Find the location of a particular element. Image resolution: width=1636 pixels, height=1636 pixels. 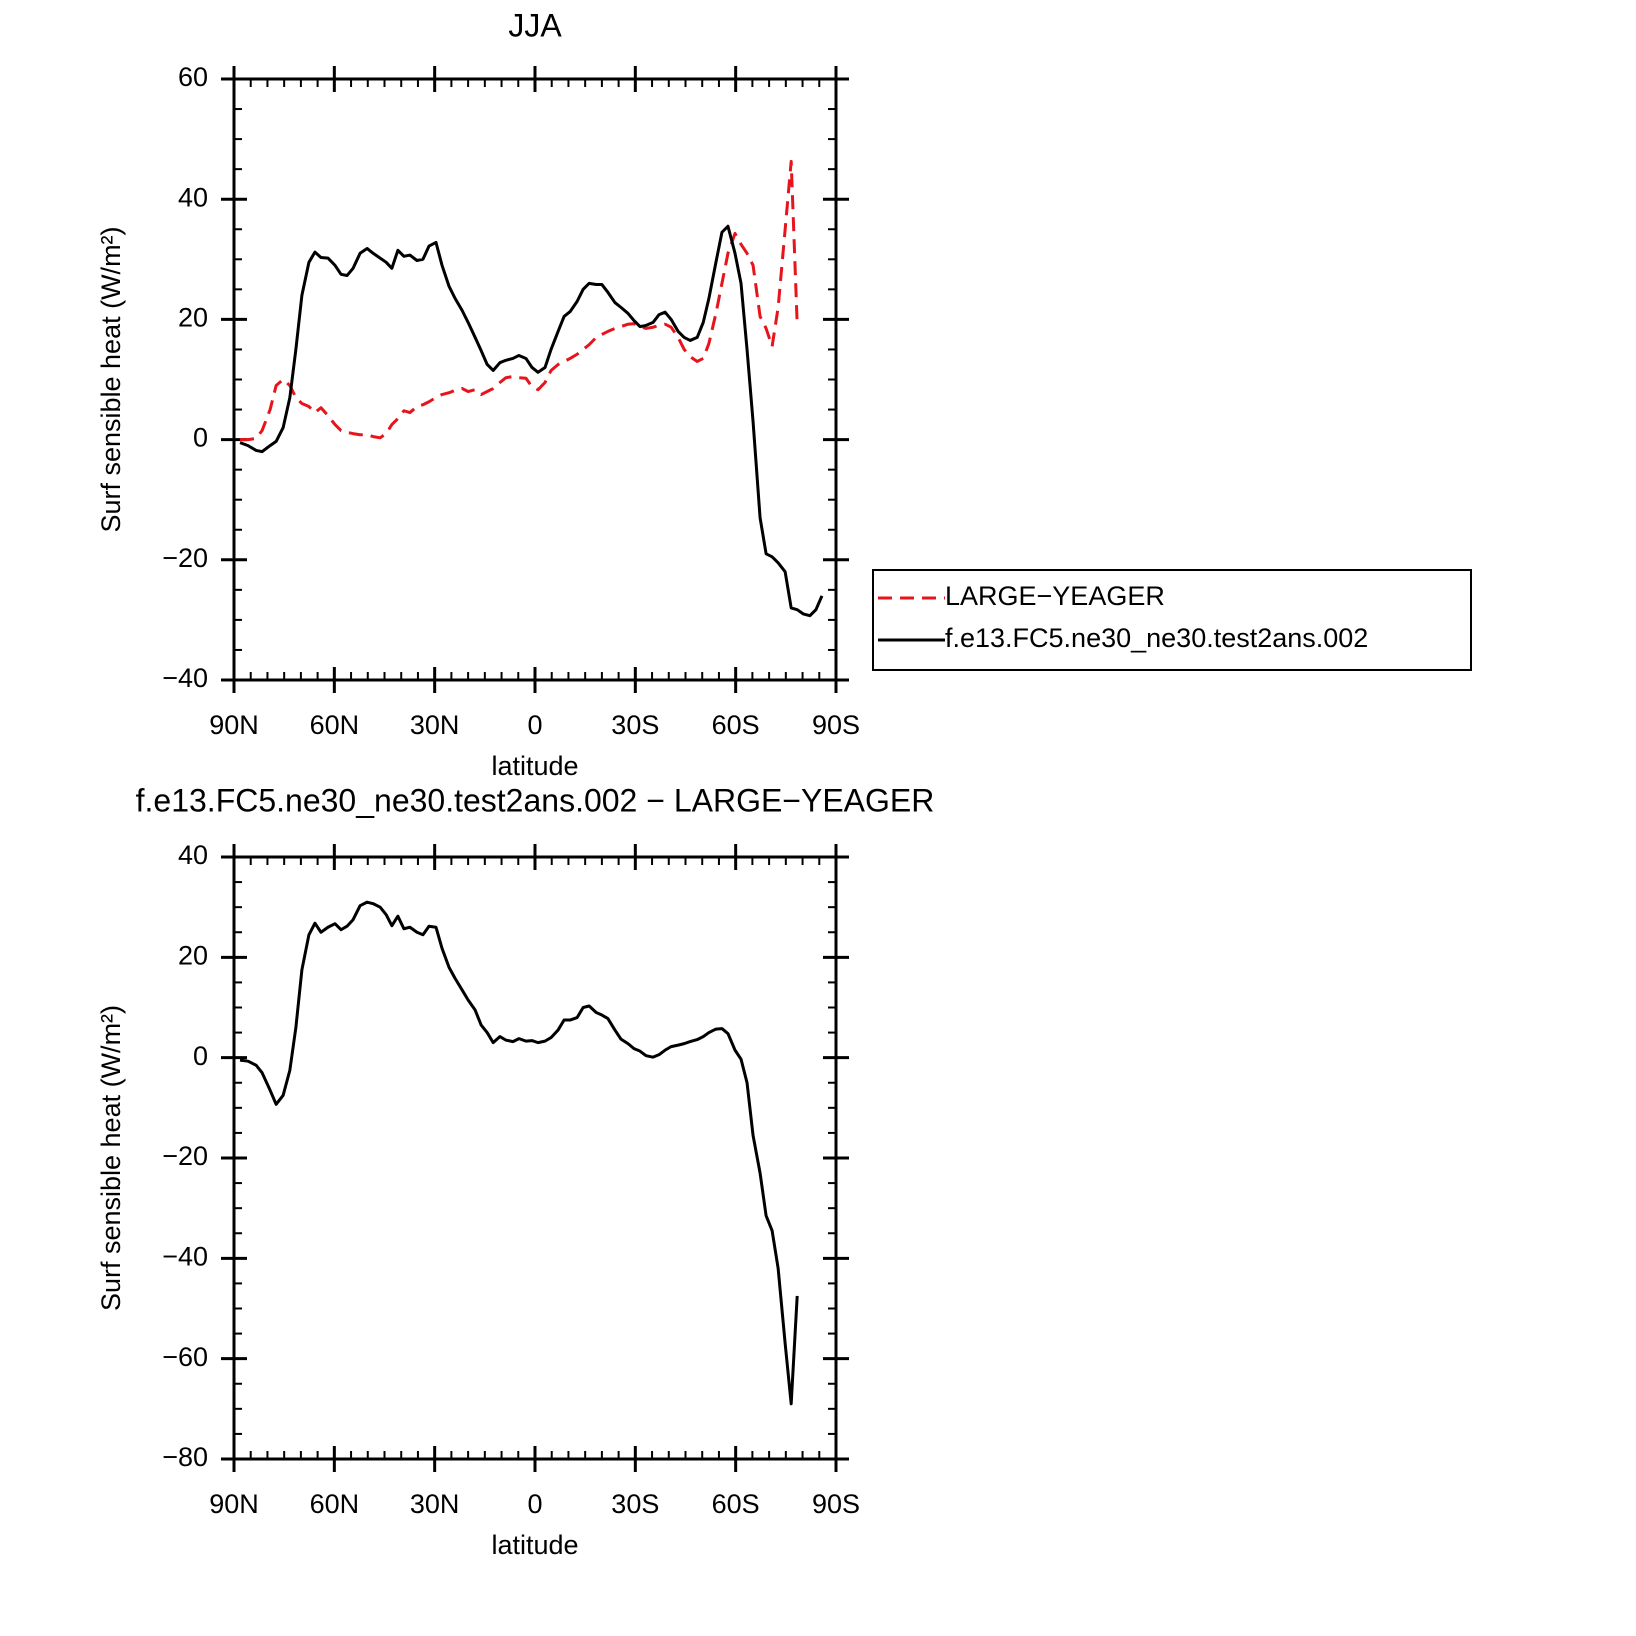

legend-box is located at coordinates (1172, 620).